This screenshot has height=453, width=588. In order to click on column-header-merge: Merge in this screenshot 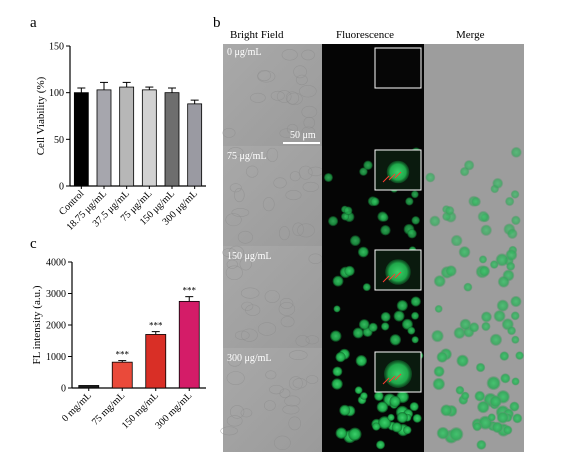, I will do `click(470, 35)`.